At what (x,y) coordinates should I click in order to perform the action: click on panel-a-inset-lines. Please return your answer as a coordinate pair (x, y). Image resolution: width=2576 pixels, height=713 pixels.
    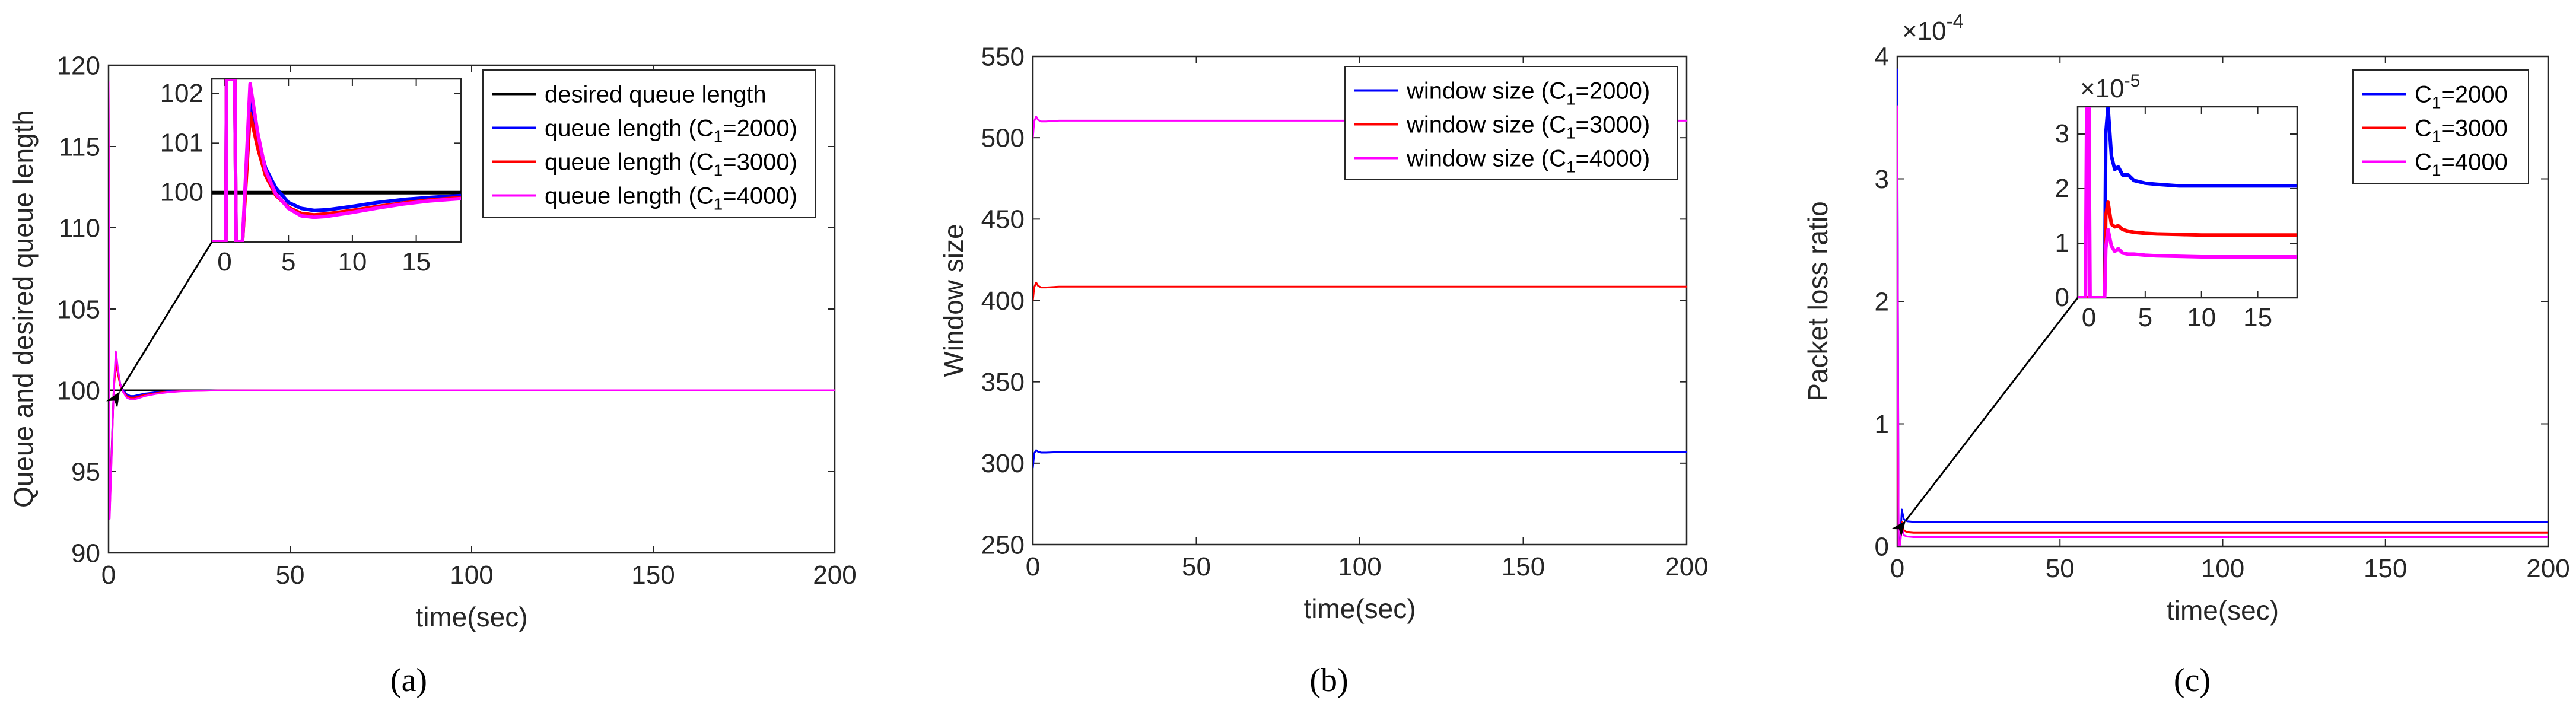
    Looking at the image, I should click on (336, 160).